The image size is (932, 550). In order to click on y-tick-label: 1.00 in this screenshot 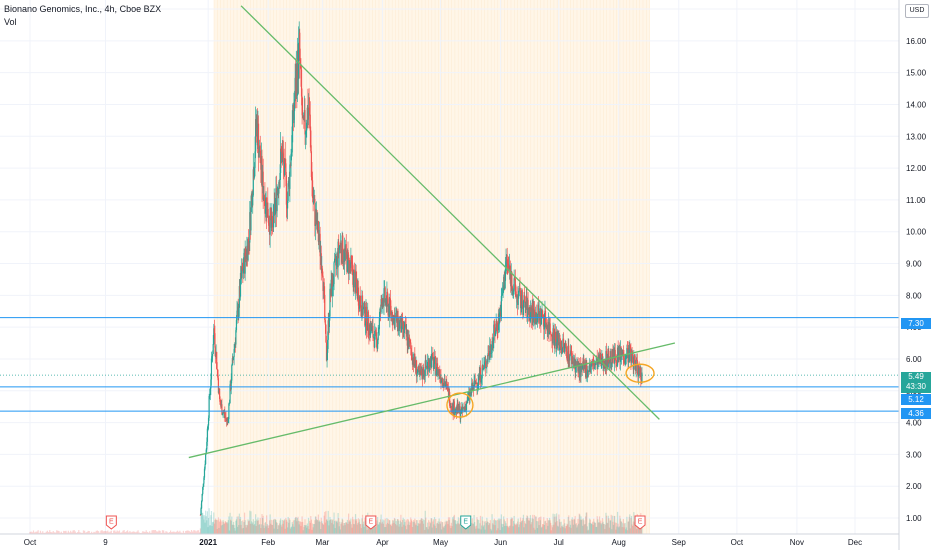, I will do `click(914, 518)`.